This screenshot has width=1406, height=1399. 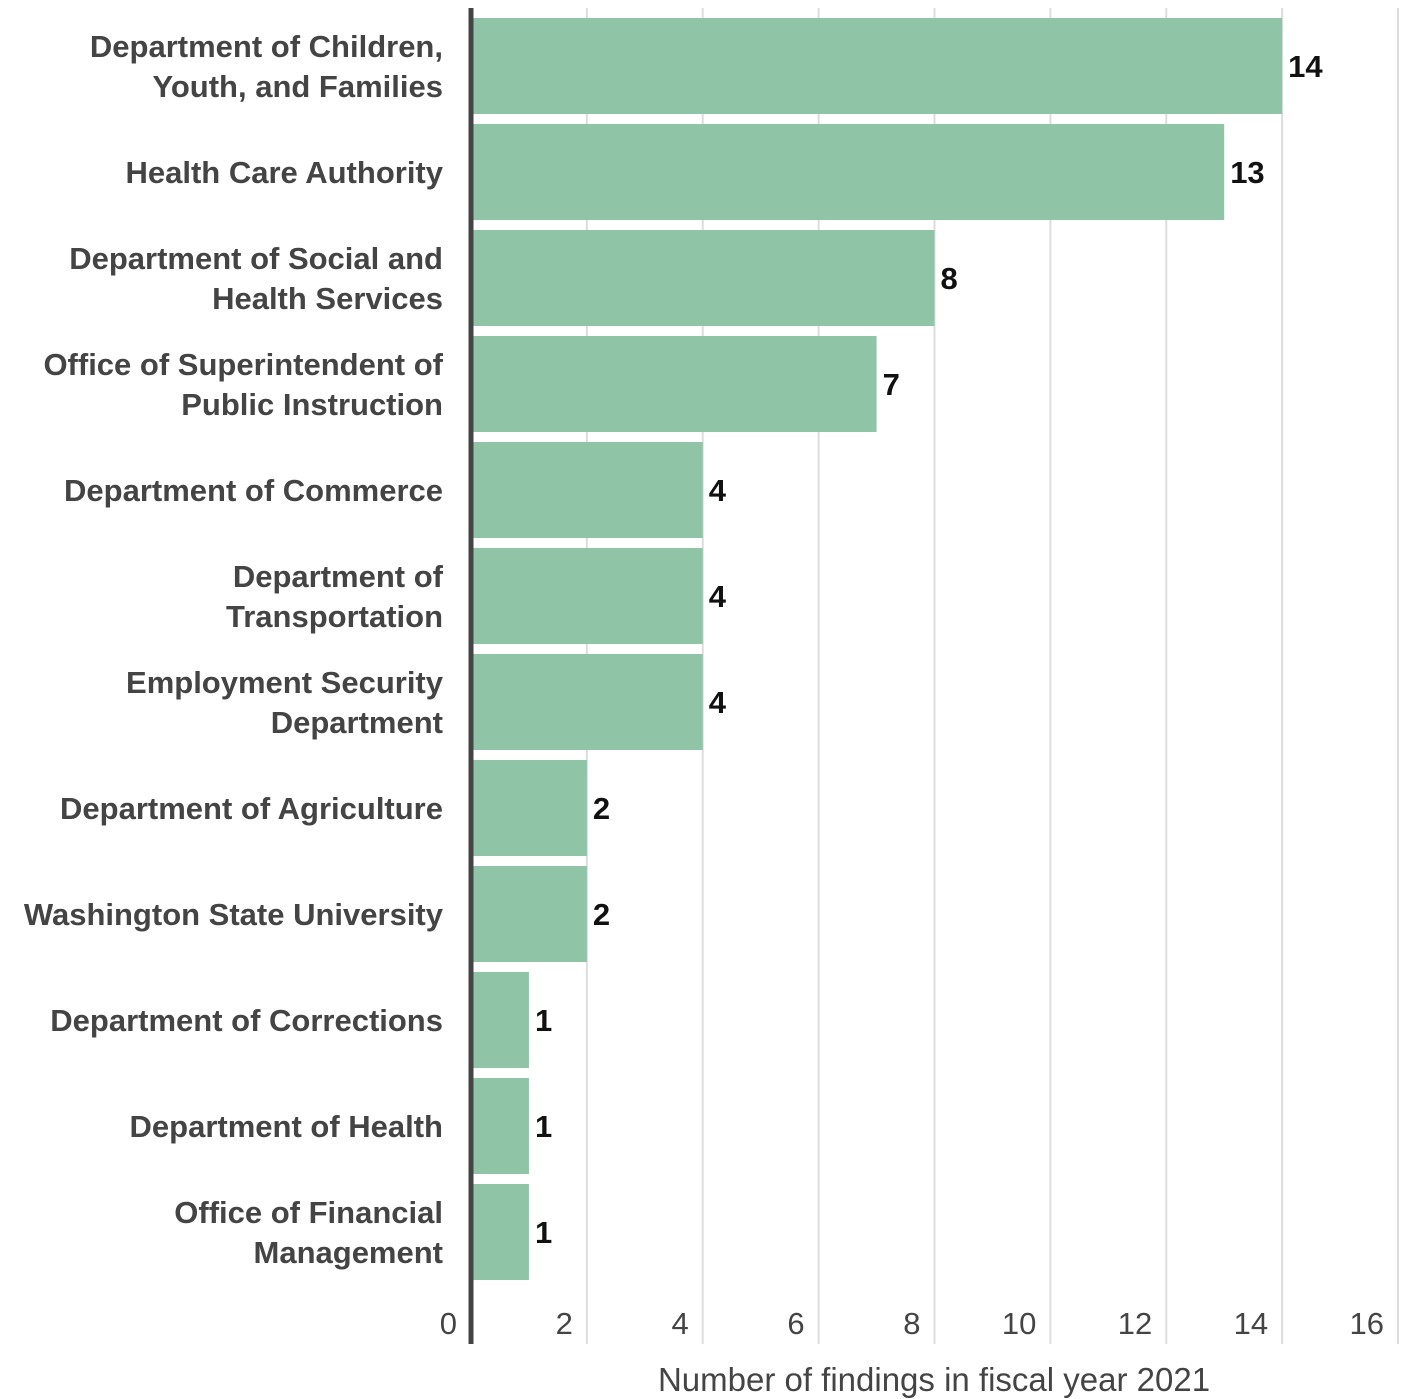 I want to click on x-tick-label: 14, so click(x=1251, y=1323).